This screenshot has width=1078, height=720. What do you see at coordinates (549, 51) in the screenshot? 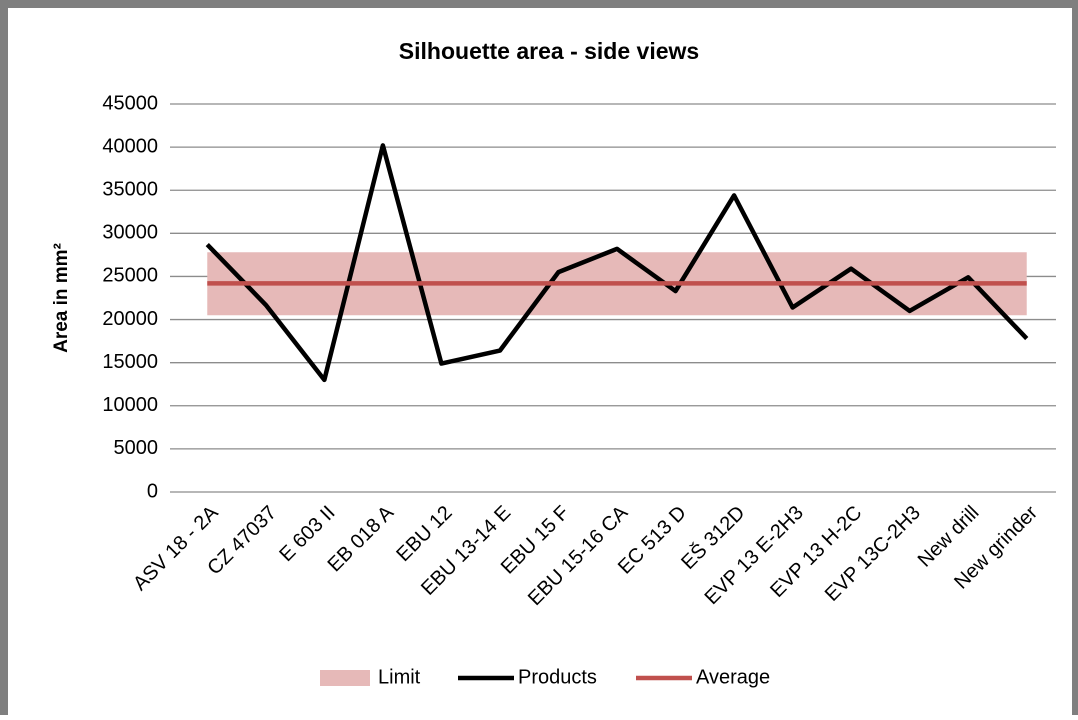
I see `chart-title: Silhouette area - side views` at bounding box center [549, 51].